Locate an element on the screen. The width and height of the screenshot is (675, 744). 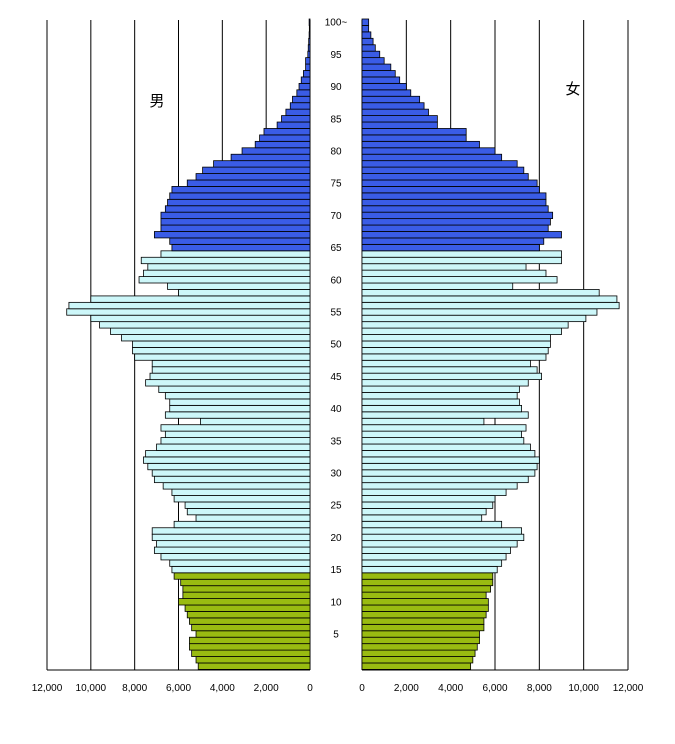
x-tick-label-right: 2,000 is located at coordinates (406, 688).